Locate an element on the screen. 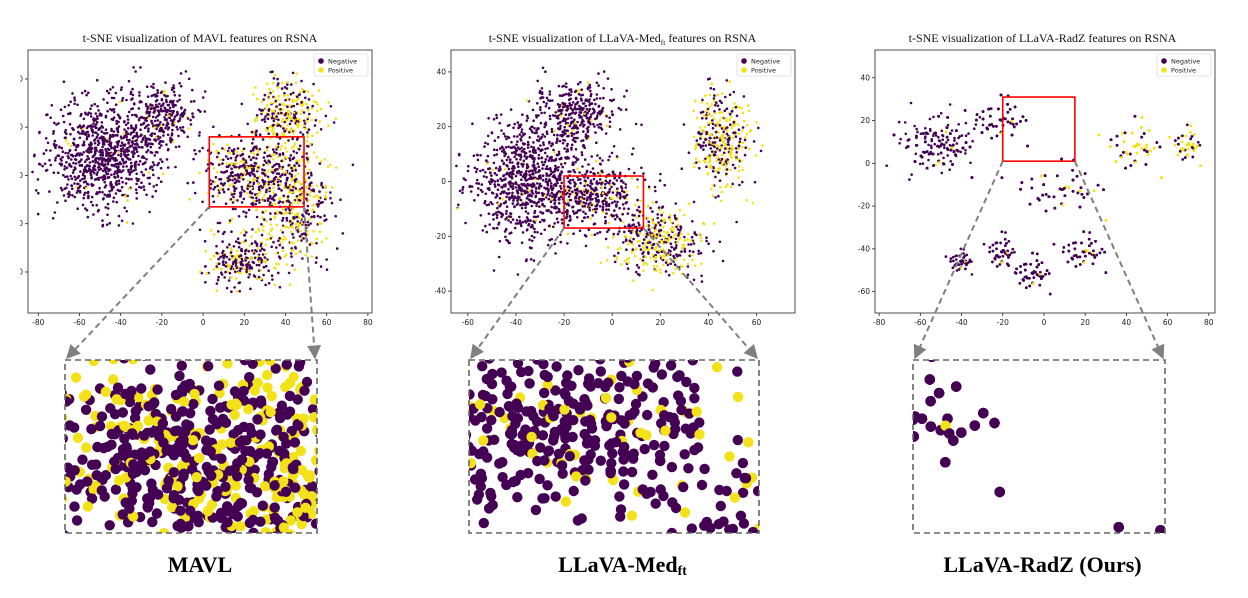 Image resolution: width=1248 pixels, height=598 pixels. method-caption: MAVL is located at coordinates (200, 564).